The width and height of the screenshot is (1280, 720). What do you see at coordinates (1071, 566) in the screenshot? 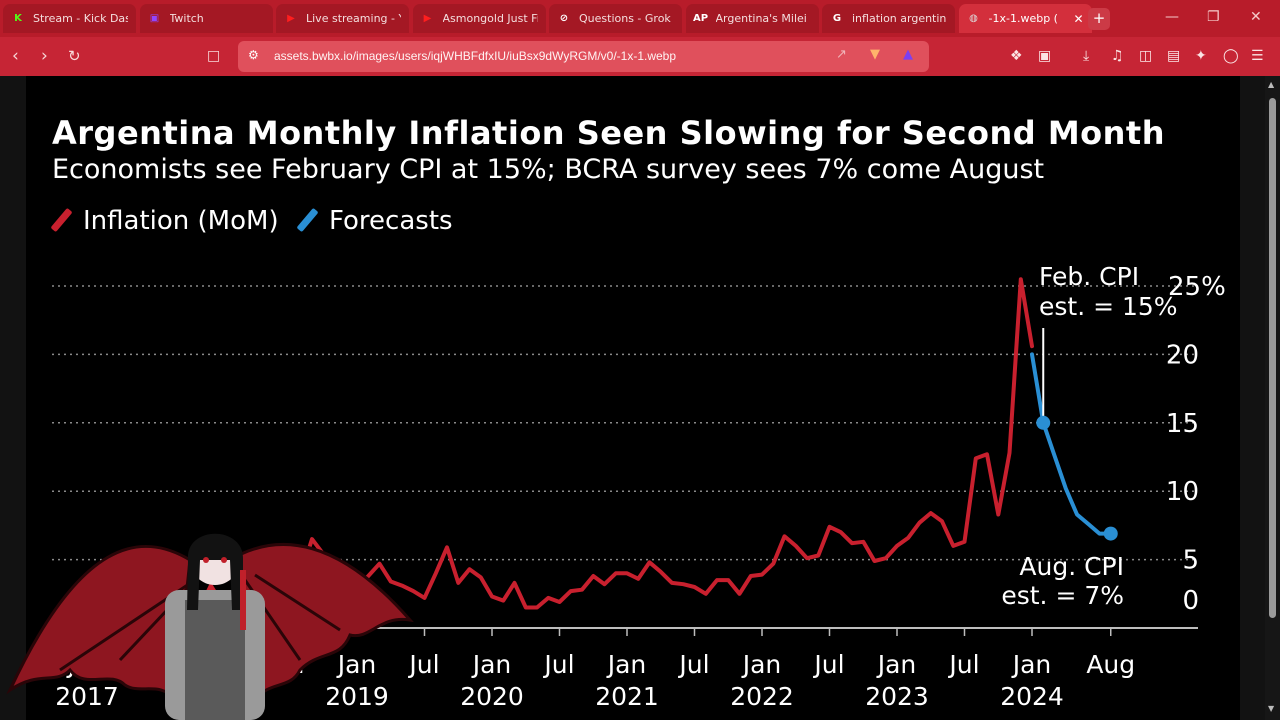
I see `annotation-aug-line1: Aug. CPI` at bounding box center [1071, 566].